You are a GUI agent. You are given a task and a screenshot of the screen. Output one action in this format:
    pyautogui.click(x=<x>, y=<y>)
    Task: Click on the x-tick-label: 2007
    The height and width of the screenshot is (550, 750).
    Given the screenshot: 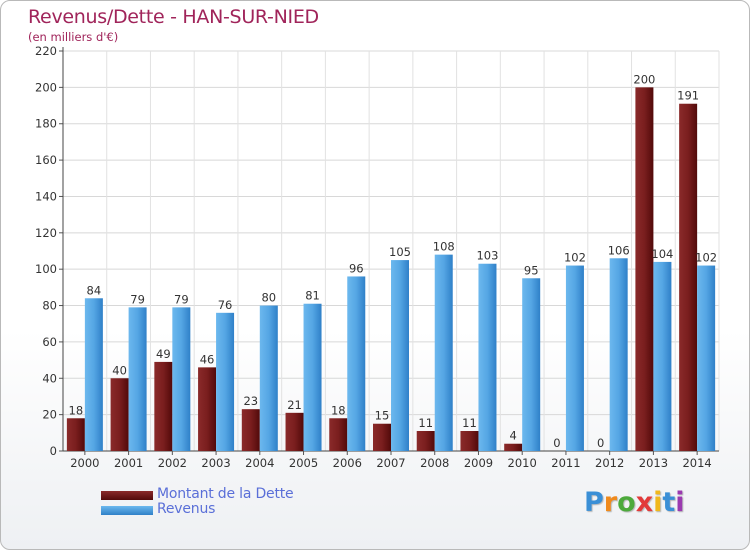 What is the action you would take?
    pyautogui.click(x=390, y=463)
    